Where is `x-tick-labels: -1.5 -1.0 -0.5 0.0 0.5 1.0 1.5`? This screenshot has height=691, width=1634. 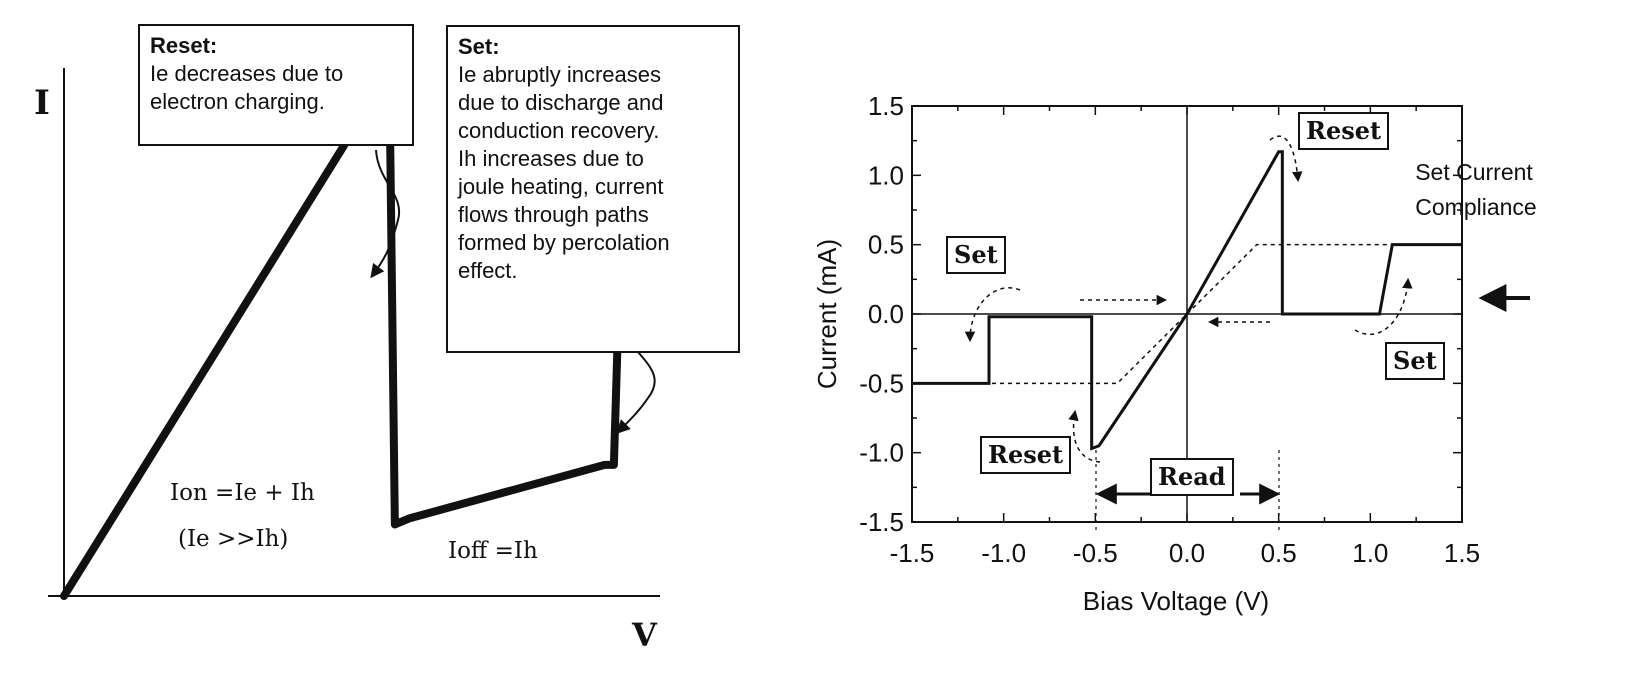 x-tick-labels: -1.5 -1.0 -0.5 0.0 0.5 1.0 1.5 is located at coordinates (1185, 553).